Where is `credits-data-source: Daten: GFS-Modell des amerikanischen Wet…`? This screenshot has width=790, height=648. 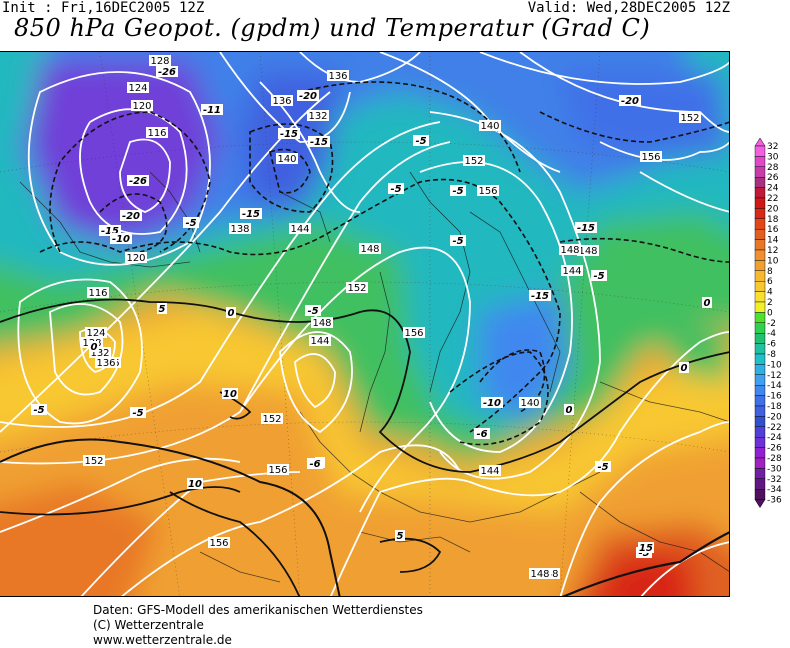 credits-data-source: Daten: GFS-Modell des amerikanischen Wet… is located at coordinates (258, 610).